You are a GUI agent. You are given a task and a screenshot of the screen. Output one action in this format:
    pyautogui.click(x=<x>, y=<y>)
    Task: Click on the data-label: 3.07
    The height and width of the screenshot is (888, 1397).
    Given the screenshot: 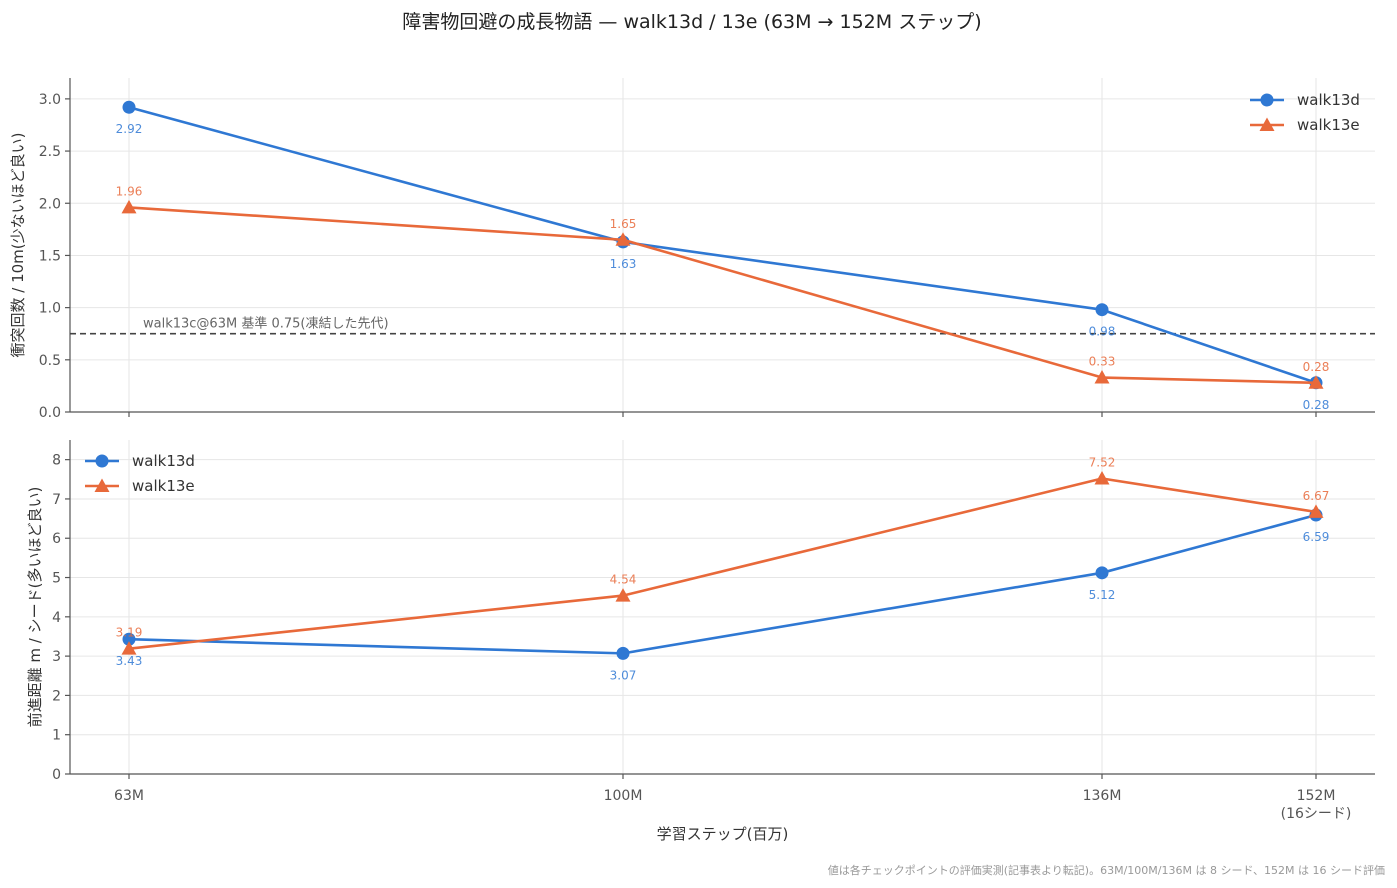 What is the action you would take?
    pyautogui.click(x=623, y=675)
    